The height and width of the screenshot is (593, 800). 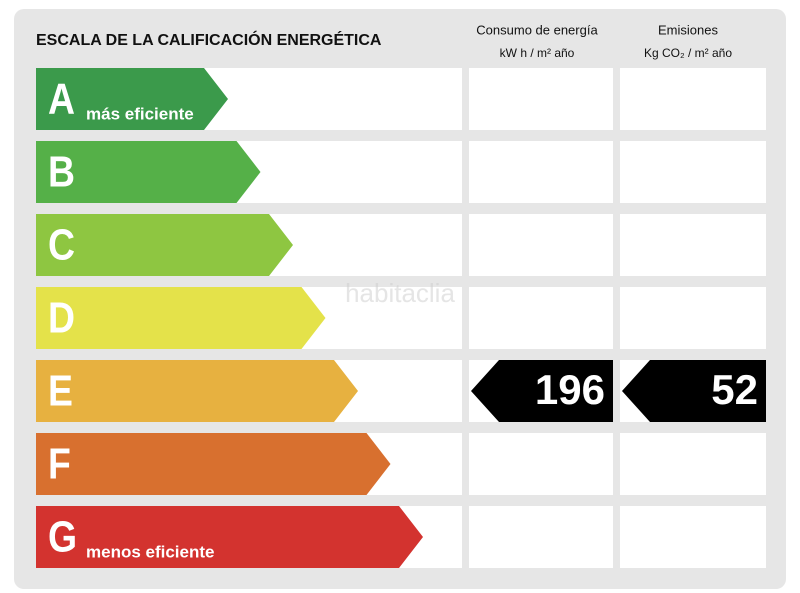 What do you see at coordinates (61, 172) in the screenshot?
I see `rating-letter: B` at bounding box center [61, 172].